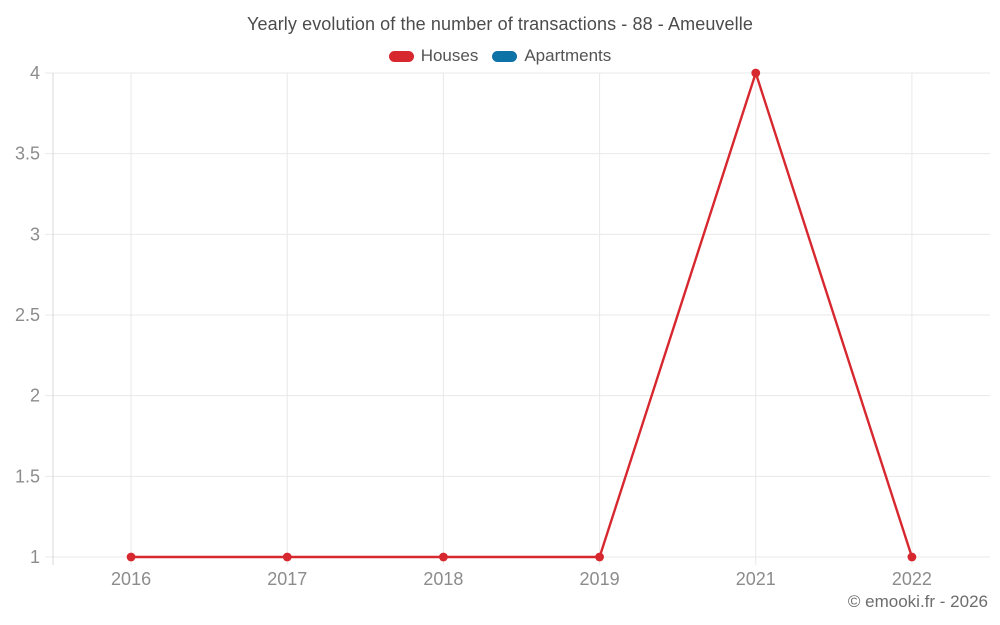 This screenshot has width=1000, height=625. Describe the element at coordinates (131, 557) in the screenshot. I see `data-point-houses-2016` at that location.